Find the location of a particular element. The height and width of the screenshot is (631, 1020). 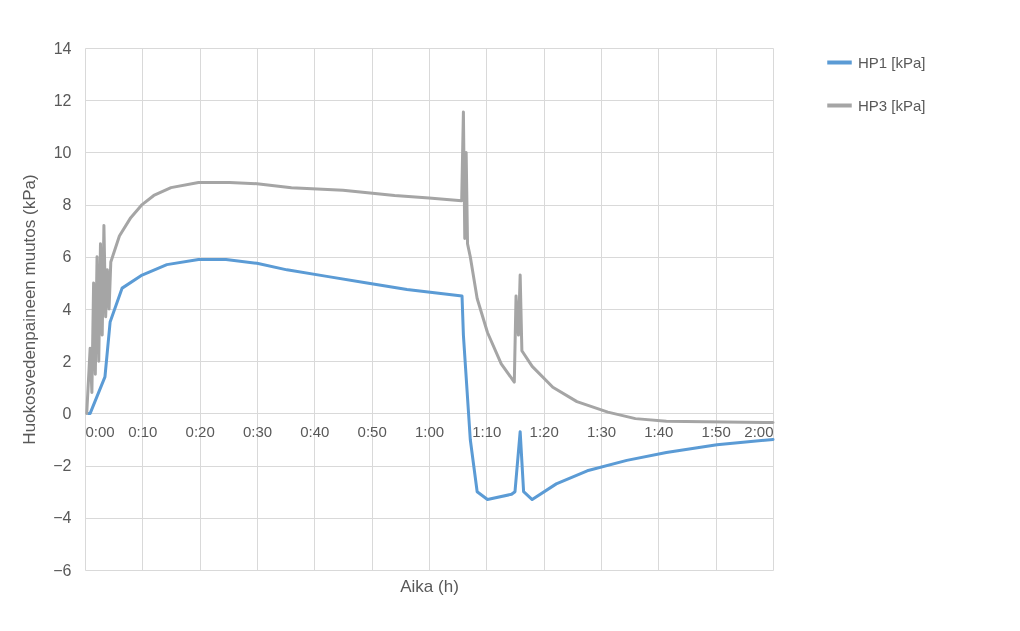

x-tick-label: 1:00 is located at coordinates (429, 431).